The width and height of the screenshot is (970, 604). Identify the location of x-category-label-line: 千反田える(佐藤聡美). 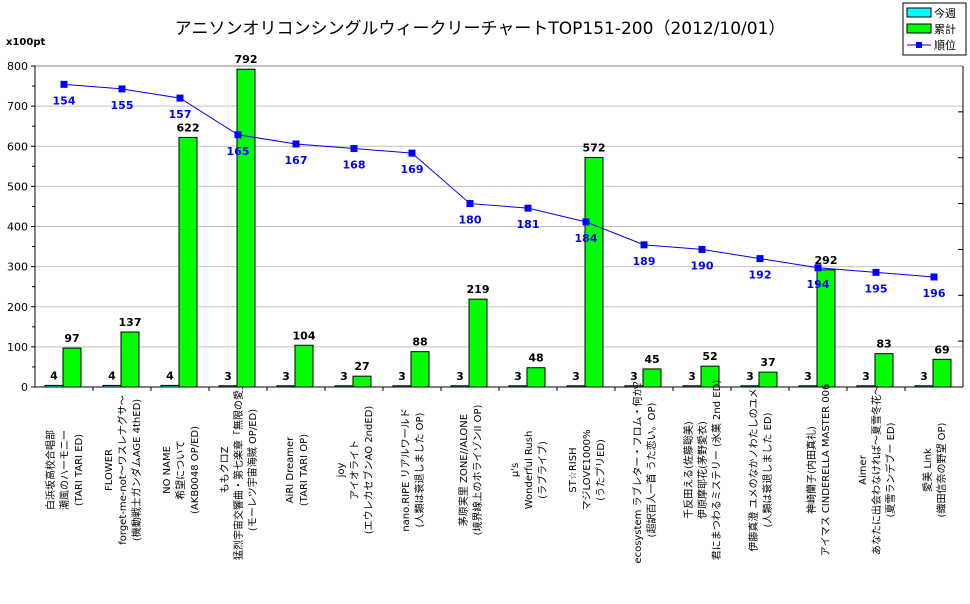
(688, 470).